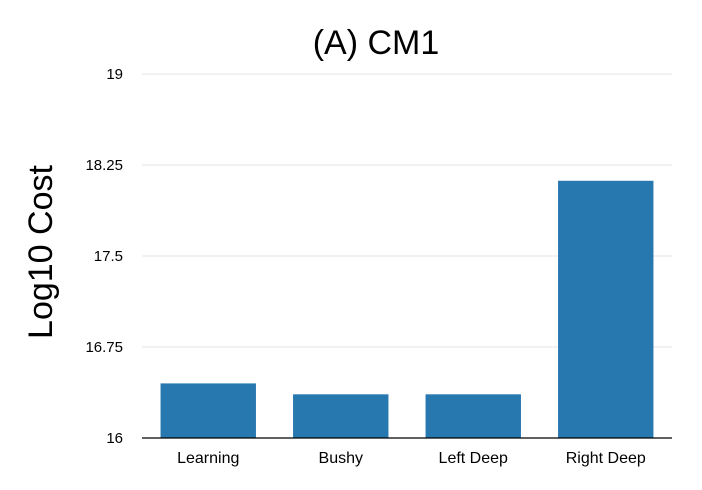 The height and width of the screenshot is (490, 702). I want to click on y-tick-label: 17.5, so click(108, 256).